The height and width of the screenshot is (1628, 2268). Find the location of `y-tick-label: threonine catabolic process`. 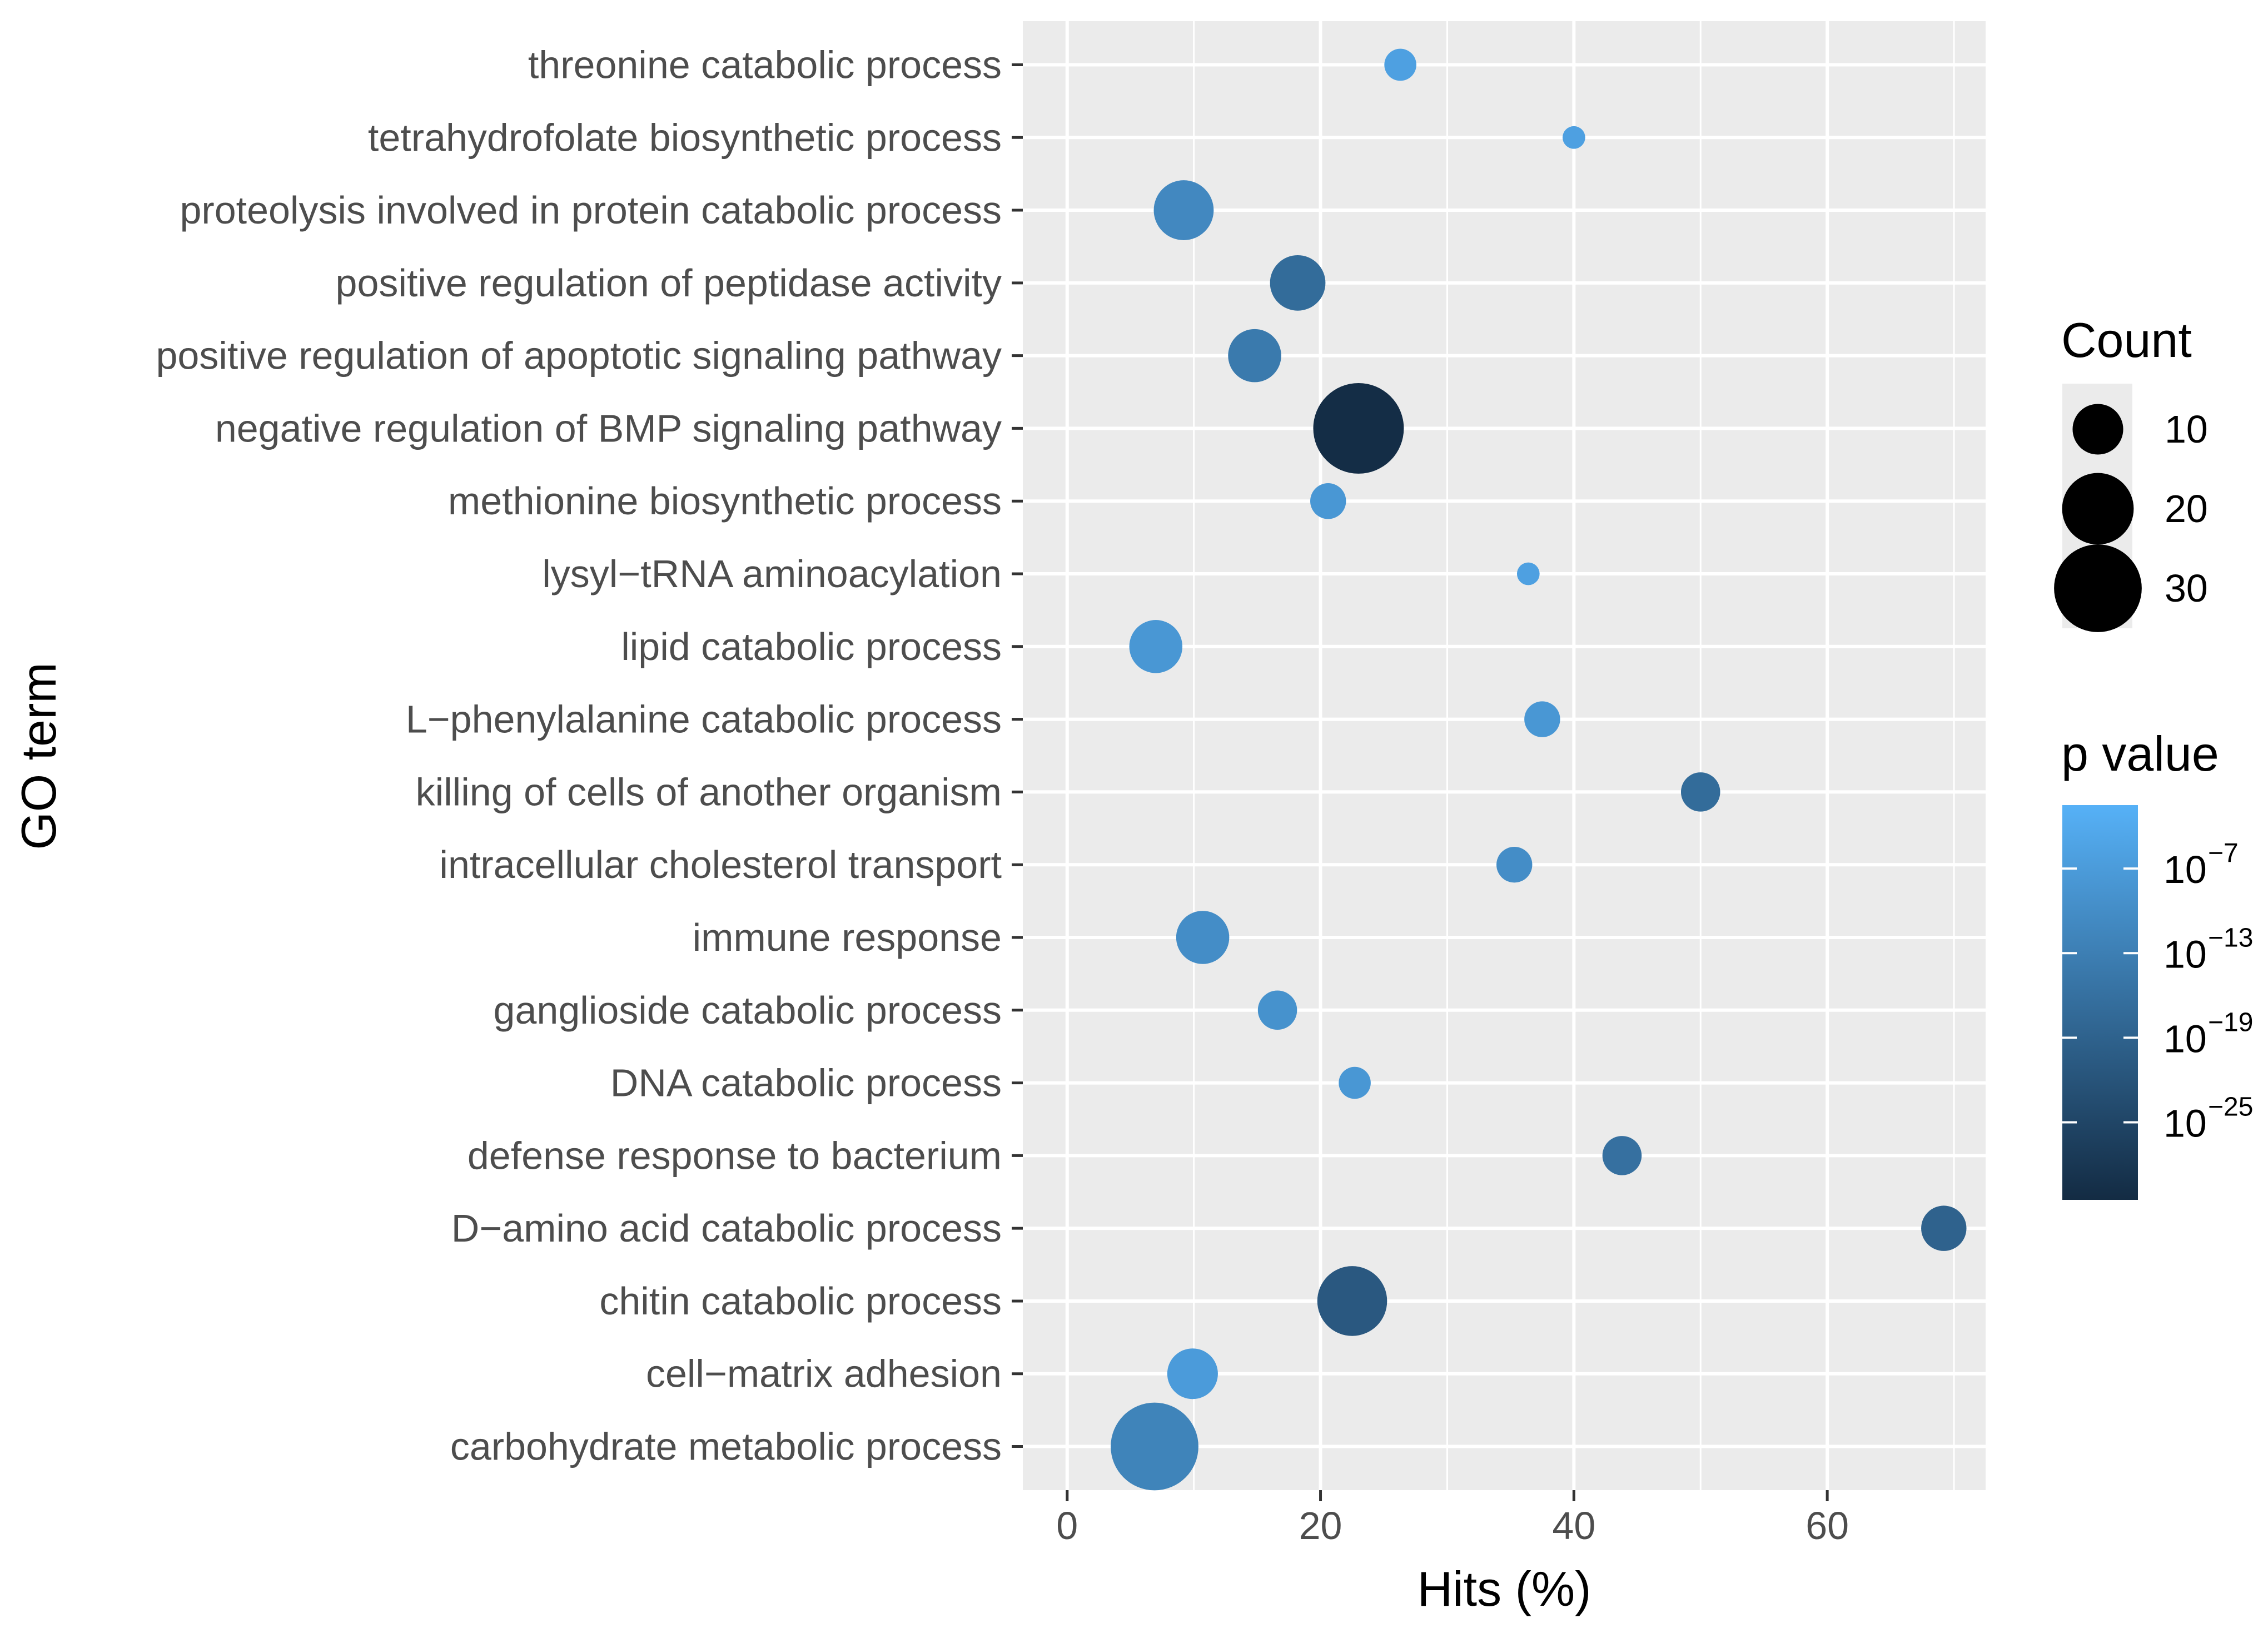

y-tick-label: threonine catabolic process is located at coordinates (765, 64).